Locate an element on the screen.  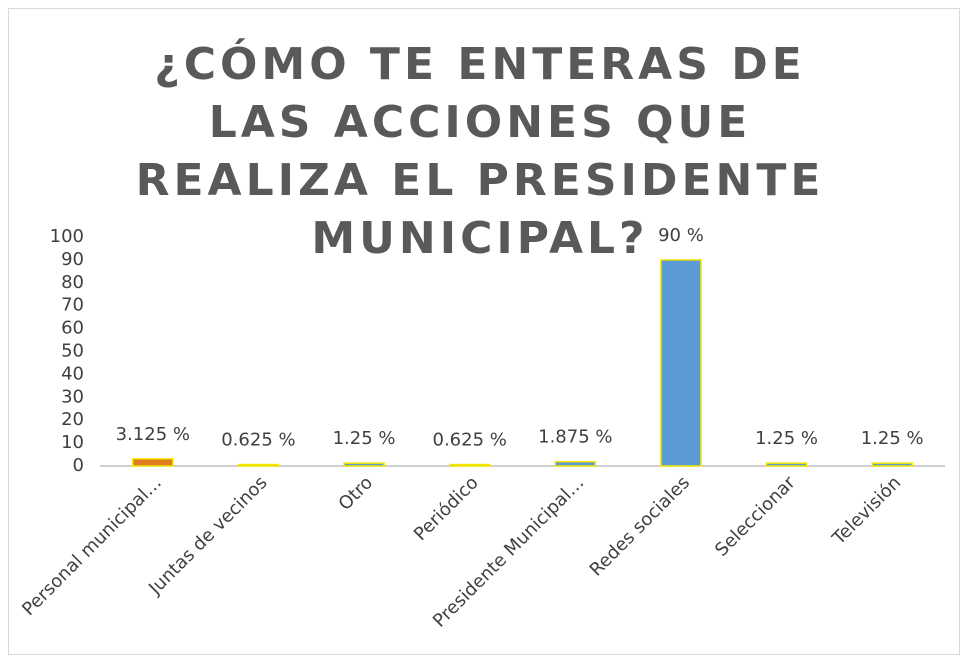
x-tick-label: Redes sociales is located at coordinates (640, 526).